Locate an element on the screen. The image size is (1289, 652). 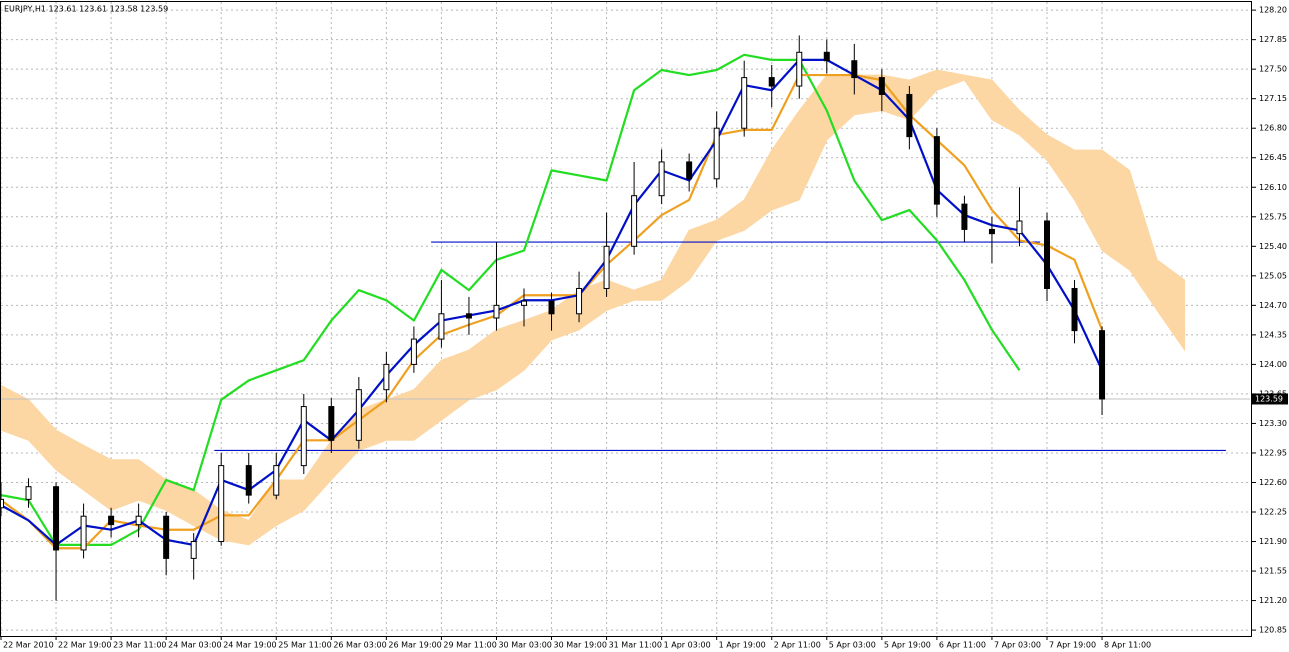
x-tick-label: 30 Mar 03:00 is located at coordinates (524, 645).